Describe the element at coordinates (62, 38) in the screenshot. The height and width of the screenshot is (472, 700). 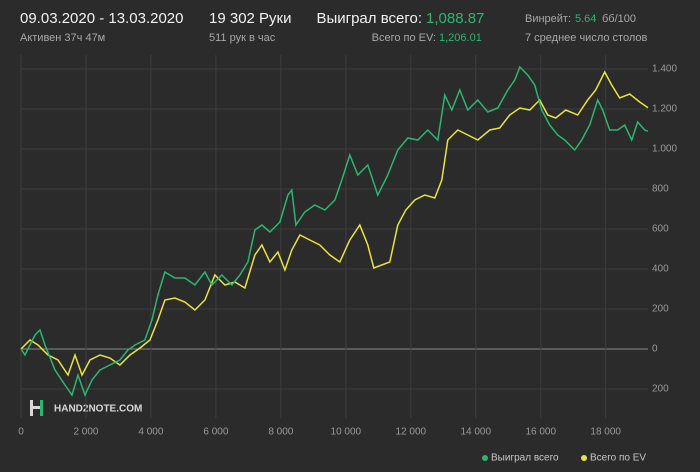
I see `active-time: Активен 37ч 47м` at that location.